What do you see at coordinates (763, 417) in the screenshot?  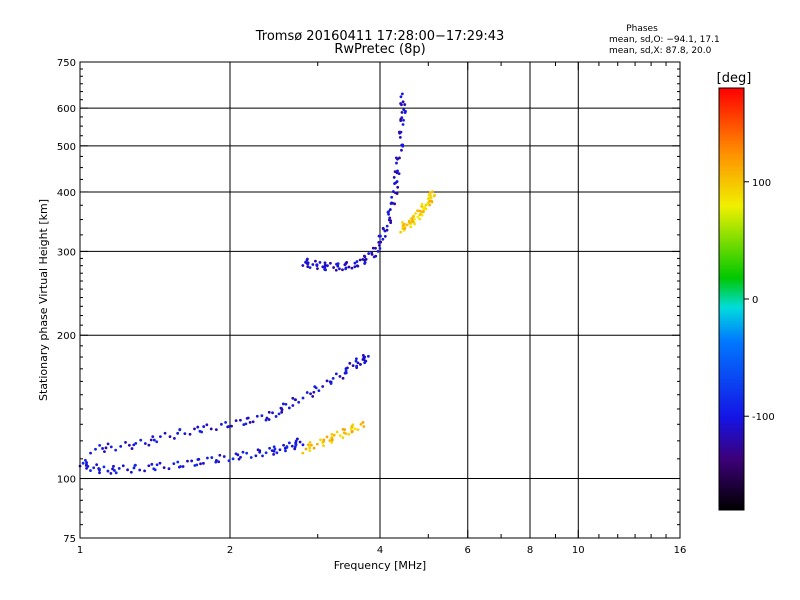 I see `colorbar-tick-label: -100` at bounding box center [763, 417].